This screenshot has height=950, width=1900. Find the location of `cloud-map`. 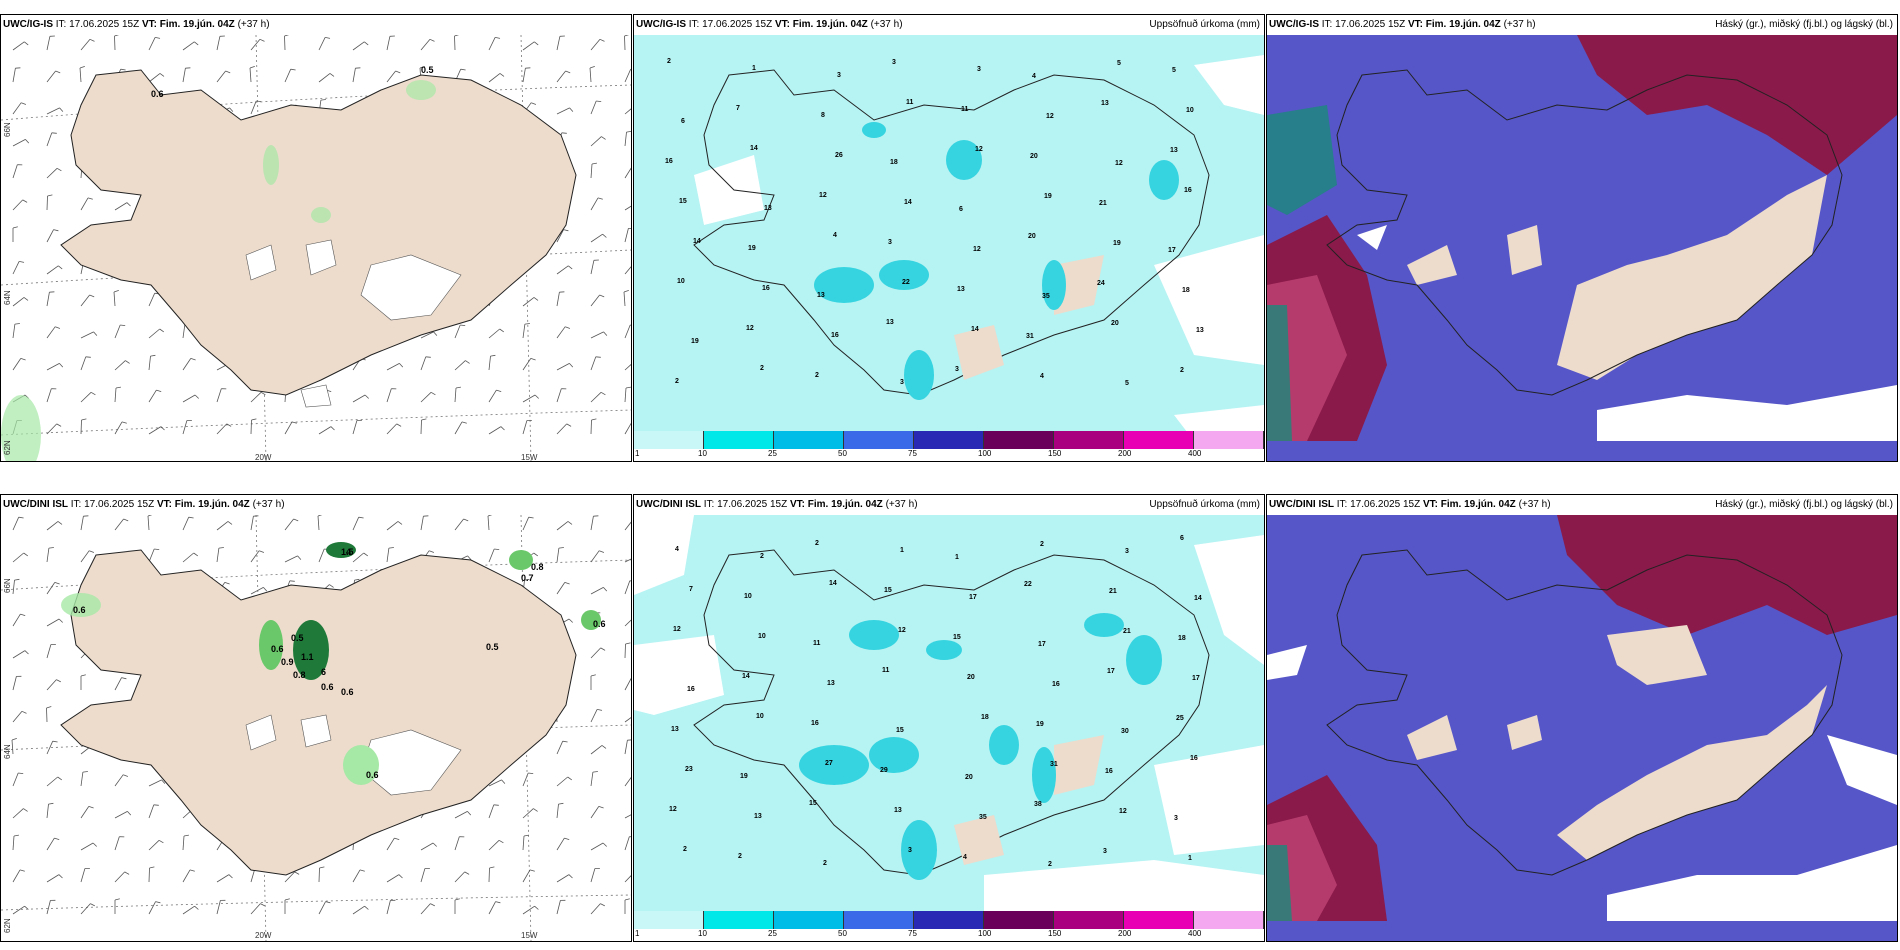

cloud-map is located at coordinates (1582, 728).